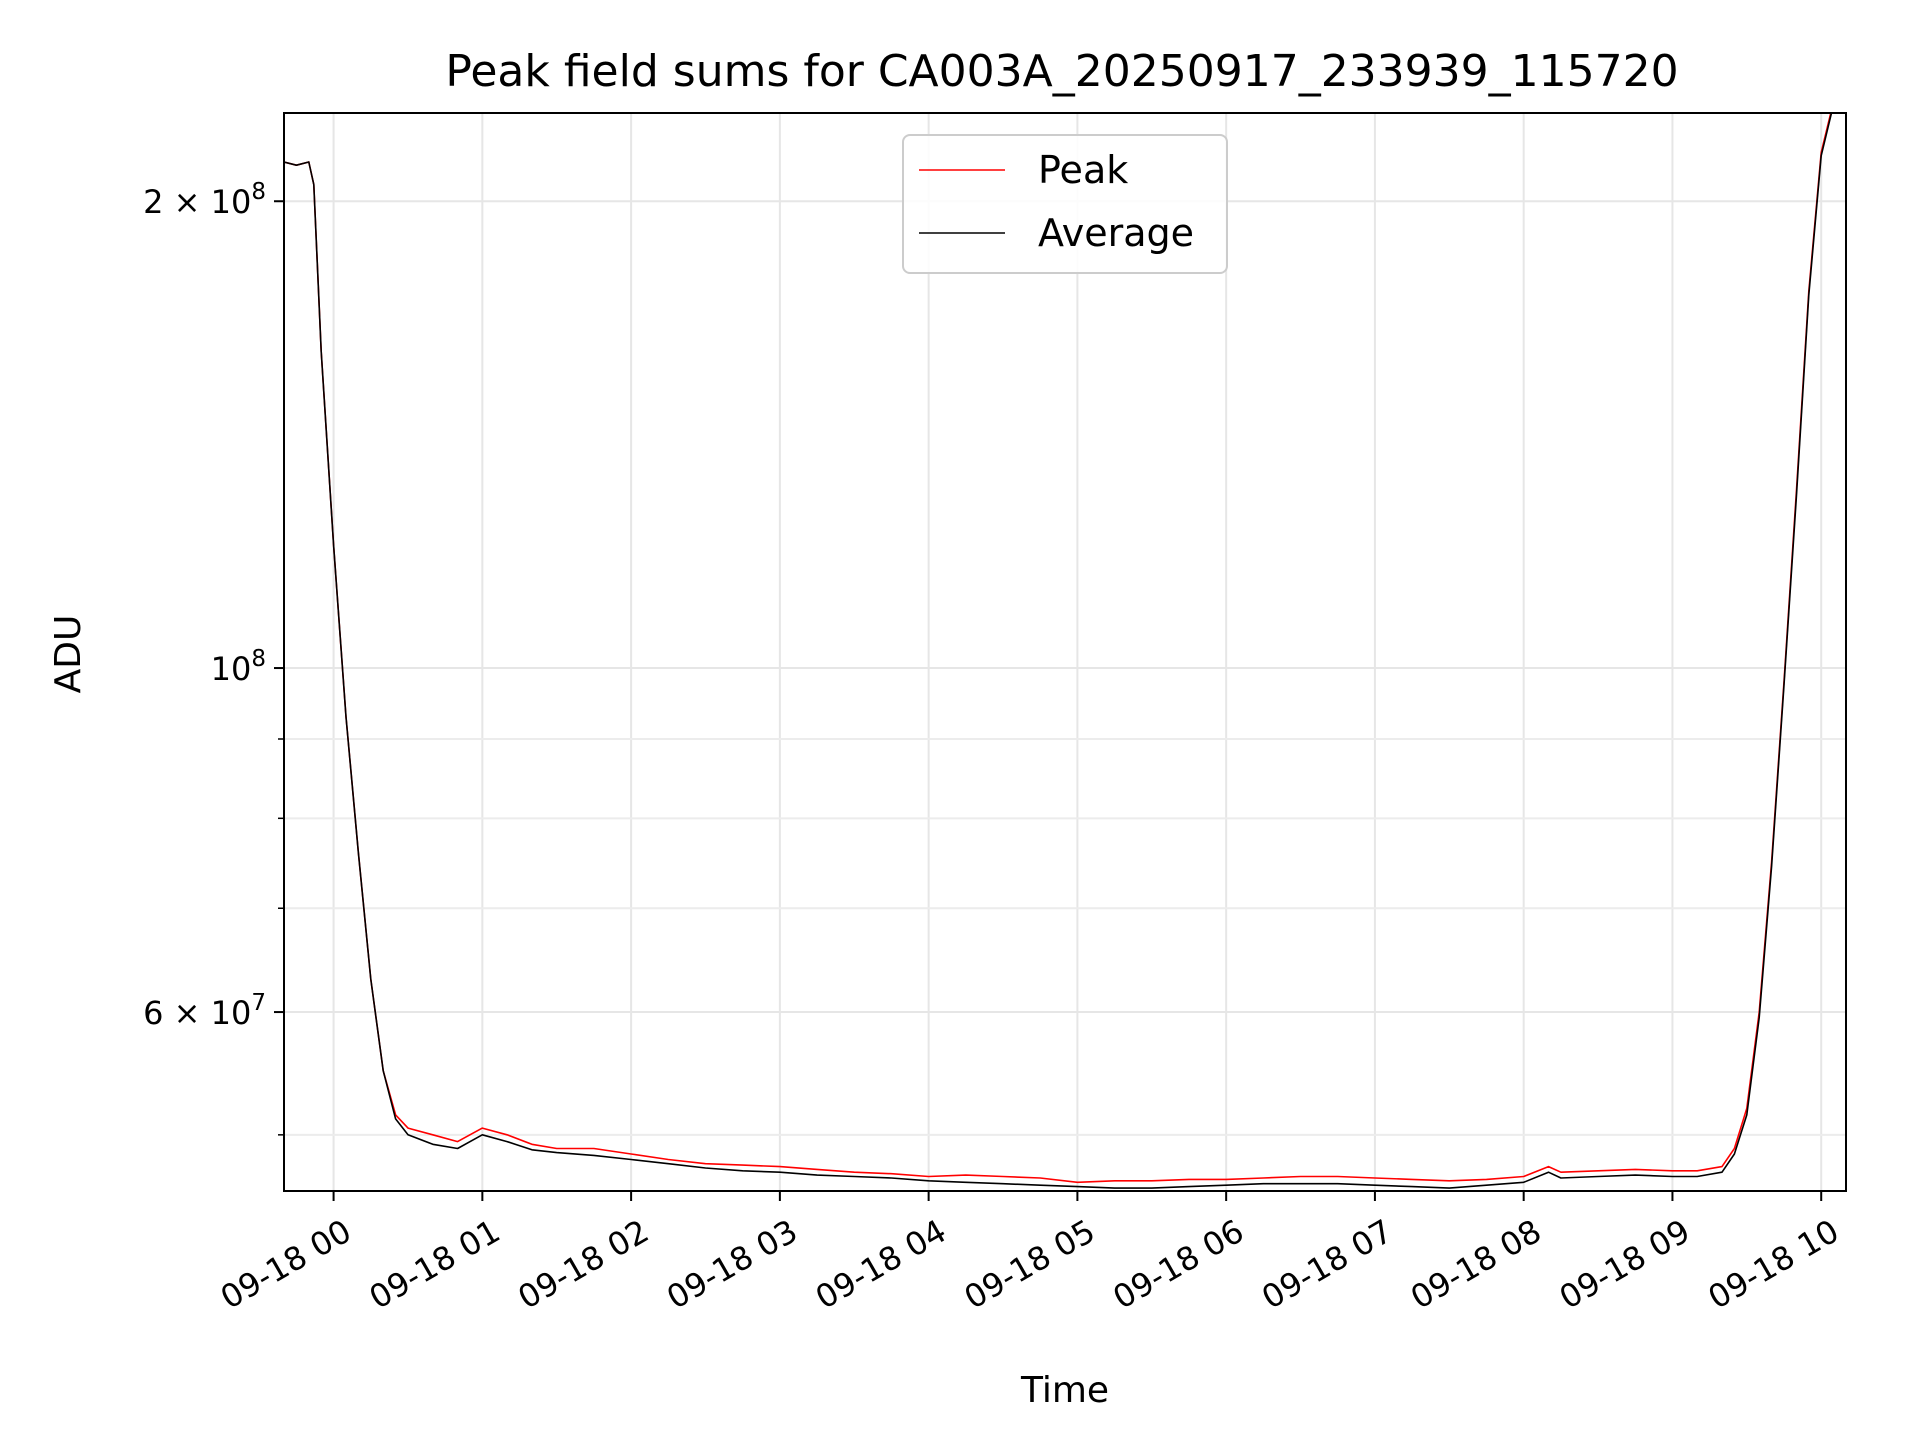 Image resolution: width=1920 pixels, height=1440 pixels. I want to click on legend-label-peak: Peak, so click(1083, 170).